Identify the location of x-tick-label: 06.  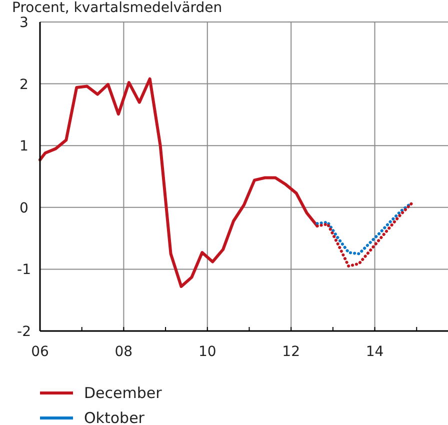
(40, 352).